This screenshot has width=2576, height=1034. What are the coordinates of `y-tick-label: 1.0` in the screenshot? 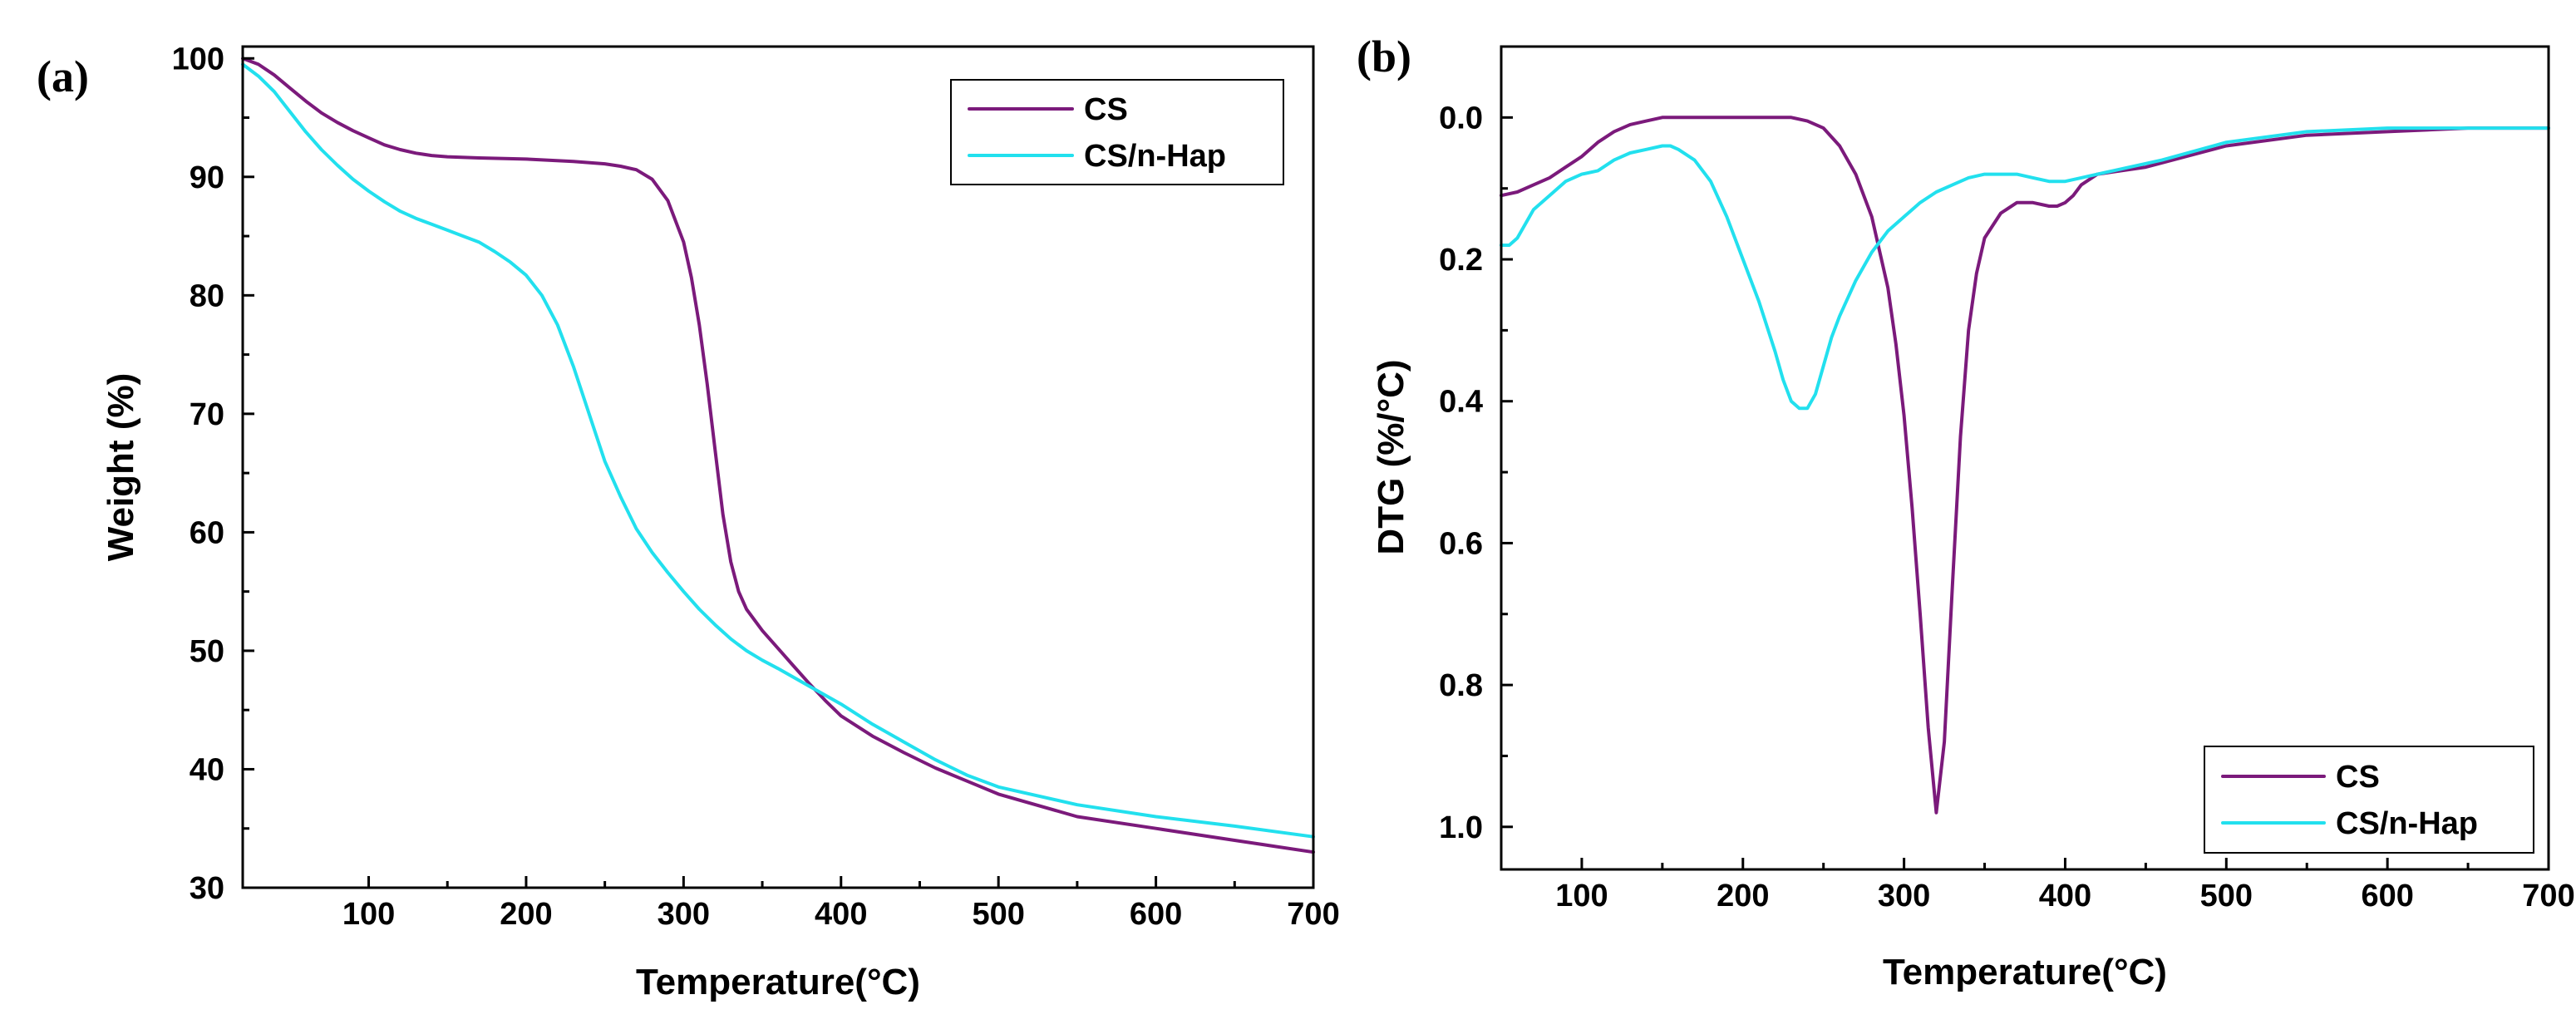 It's located at (1461, 827).